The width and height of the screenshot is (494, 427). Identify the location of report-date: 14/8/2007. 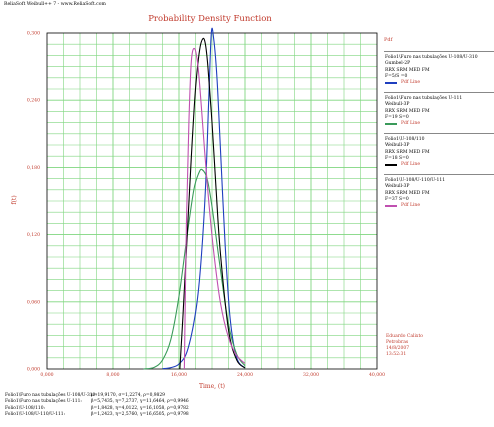
(398, 348).